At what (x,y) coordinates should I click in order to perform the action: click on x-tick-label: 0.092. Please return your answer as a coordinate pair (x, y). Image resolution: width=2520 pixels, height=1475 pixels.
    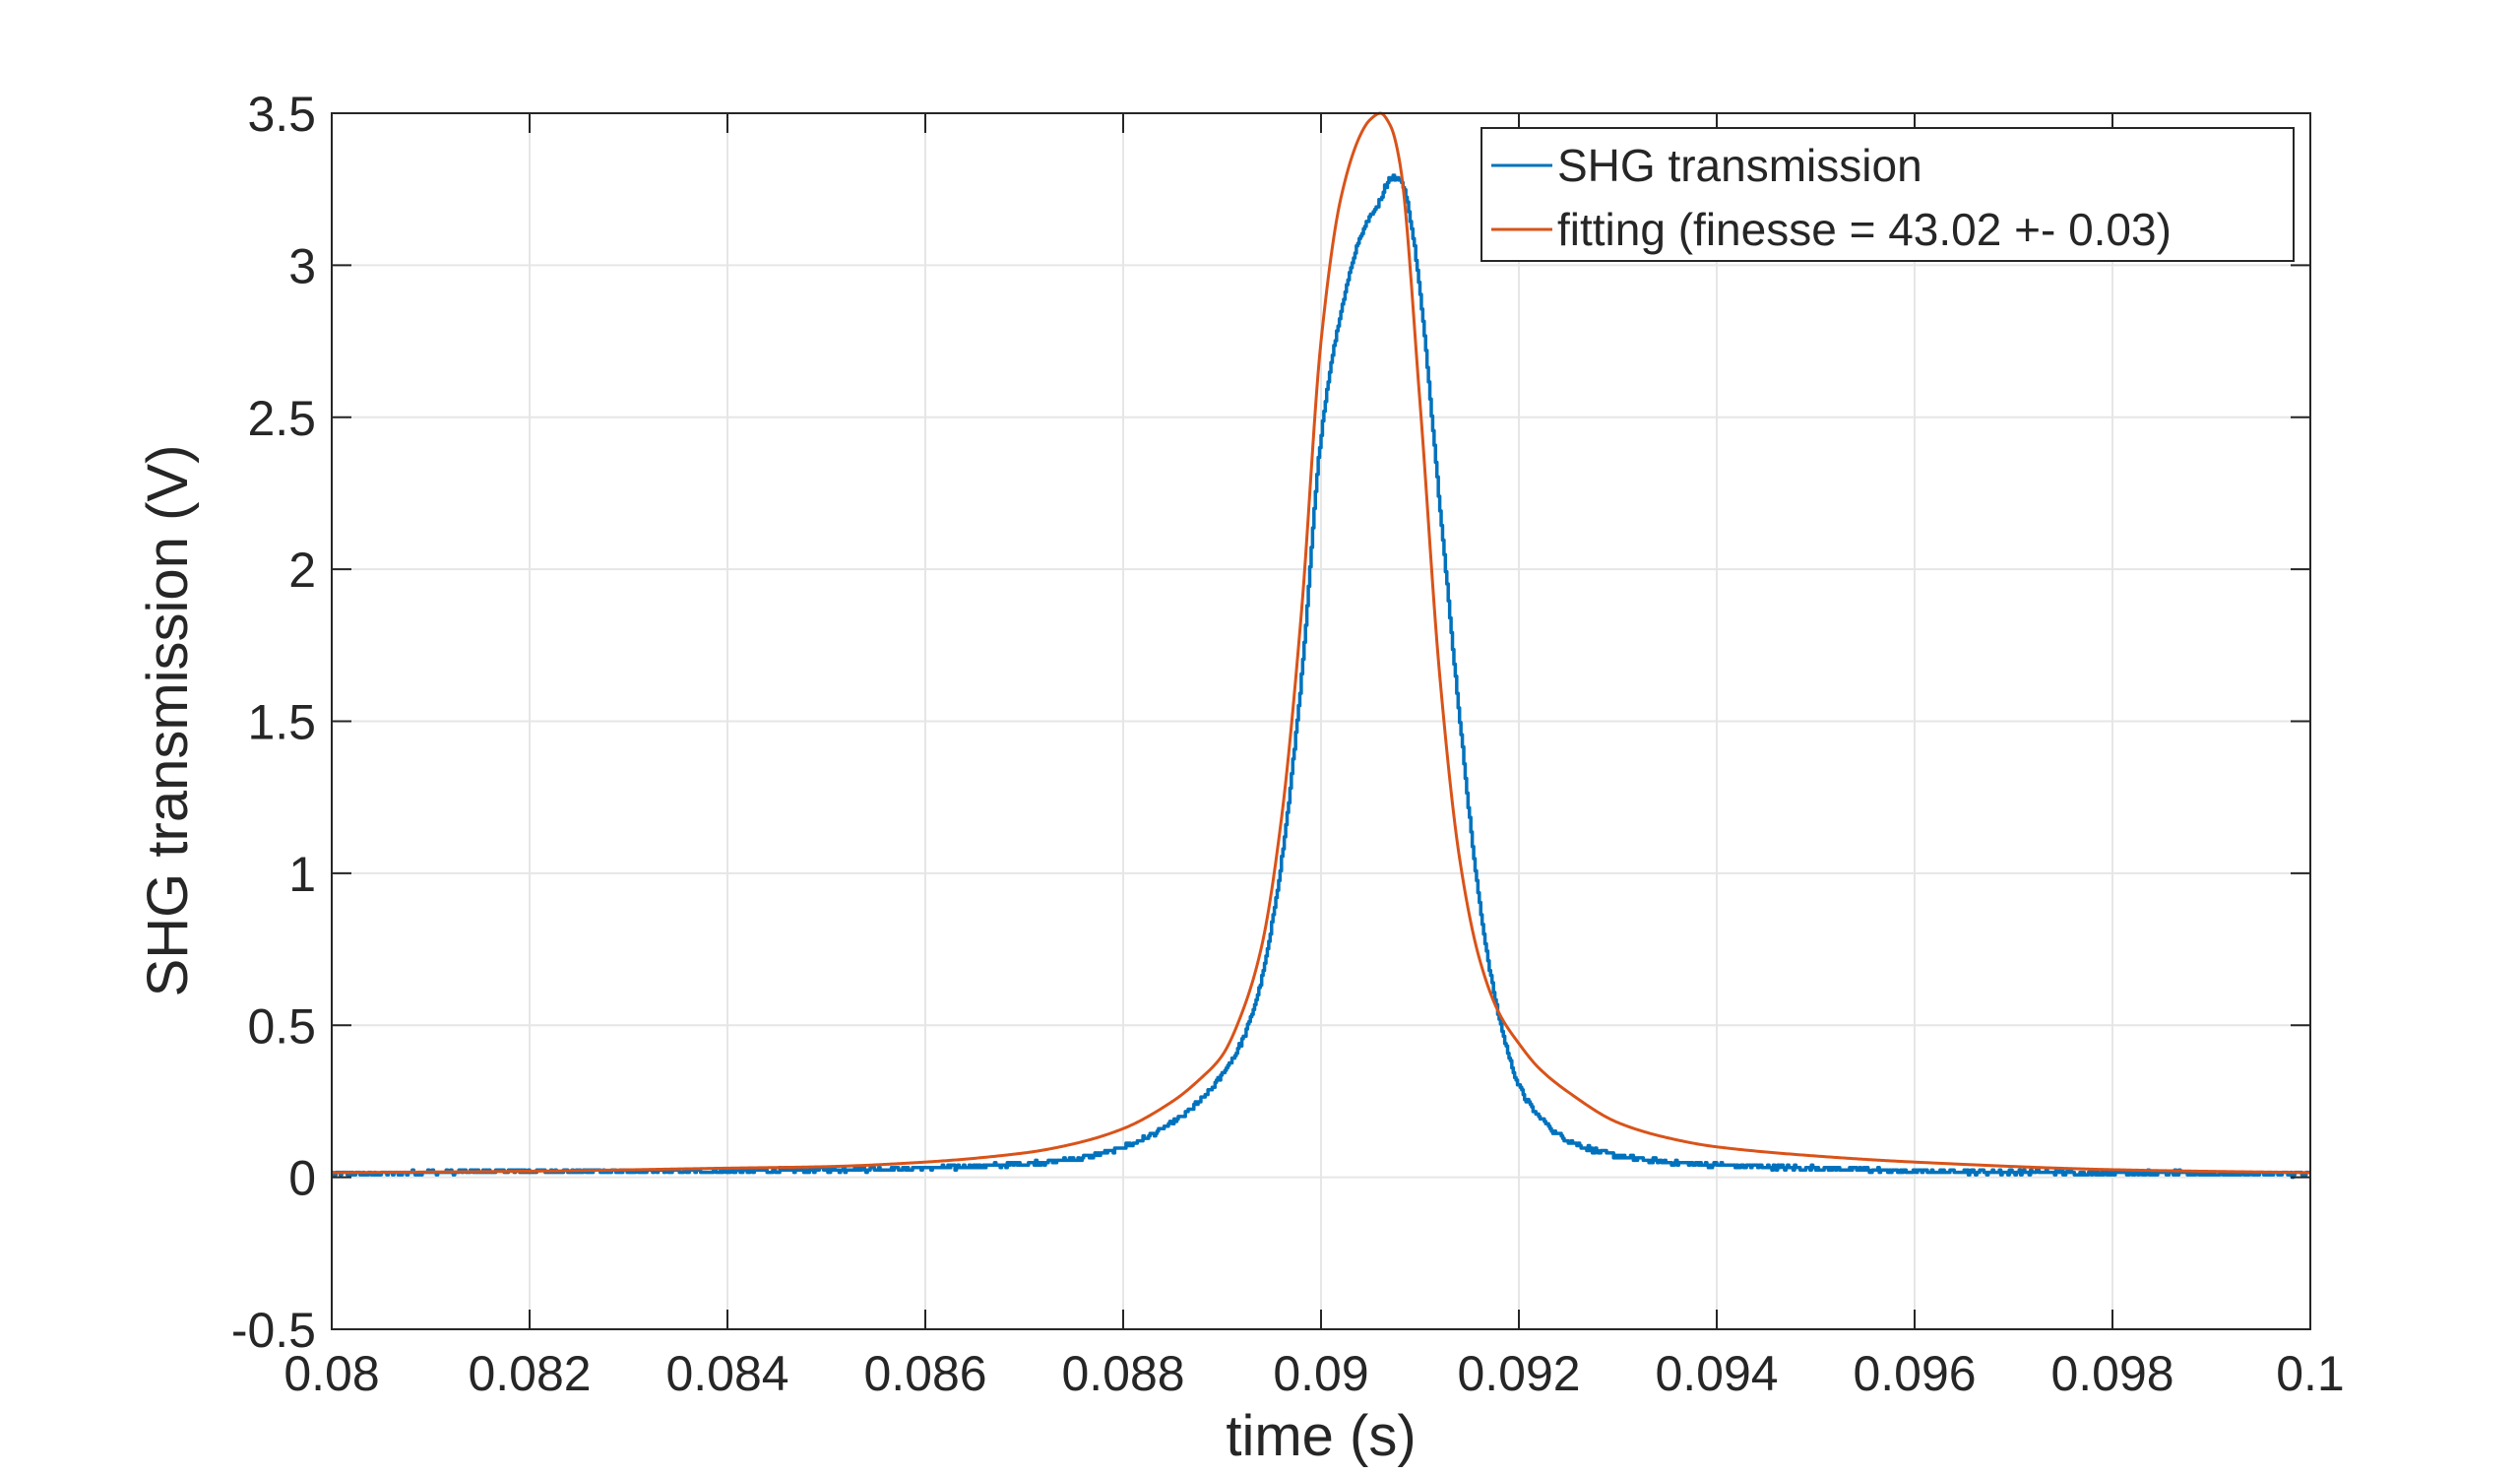
    Looking at the image, I should click on (1518, 1373).